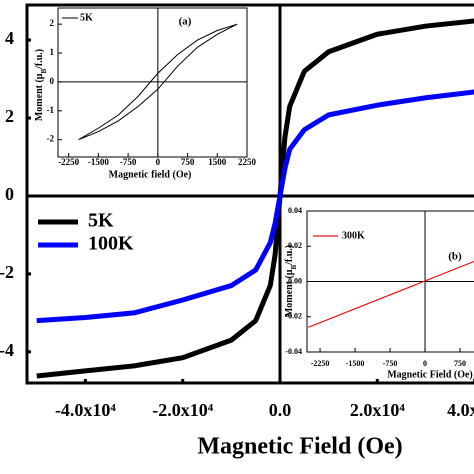 The height and width of the screenshot is (474, 474). Describe the element at coordinates (51, 110) in the screenshot. I see `y-tick-label: -1` at that location.